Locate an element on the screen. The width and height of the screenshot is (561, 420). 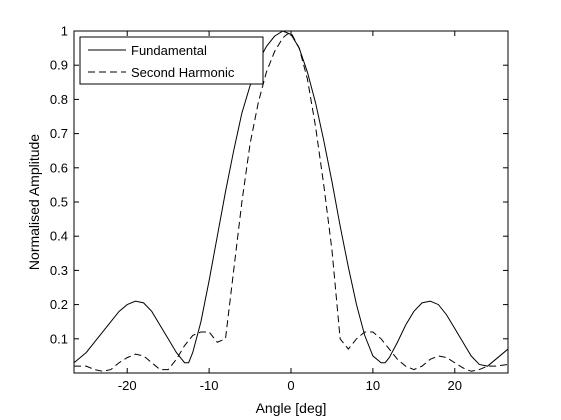
y-axis-label: Normalised Amplitude is located at coordinates (34, 202).